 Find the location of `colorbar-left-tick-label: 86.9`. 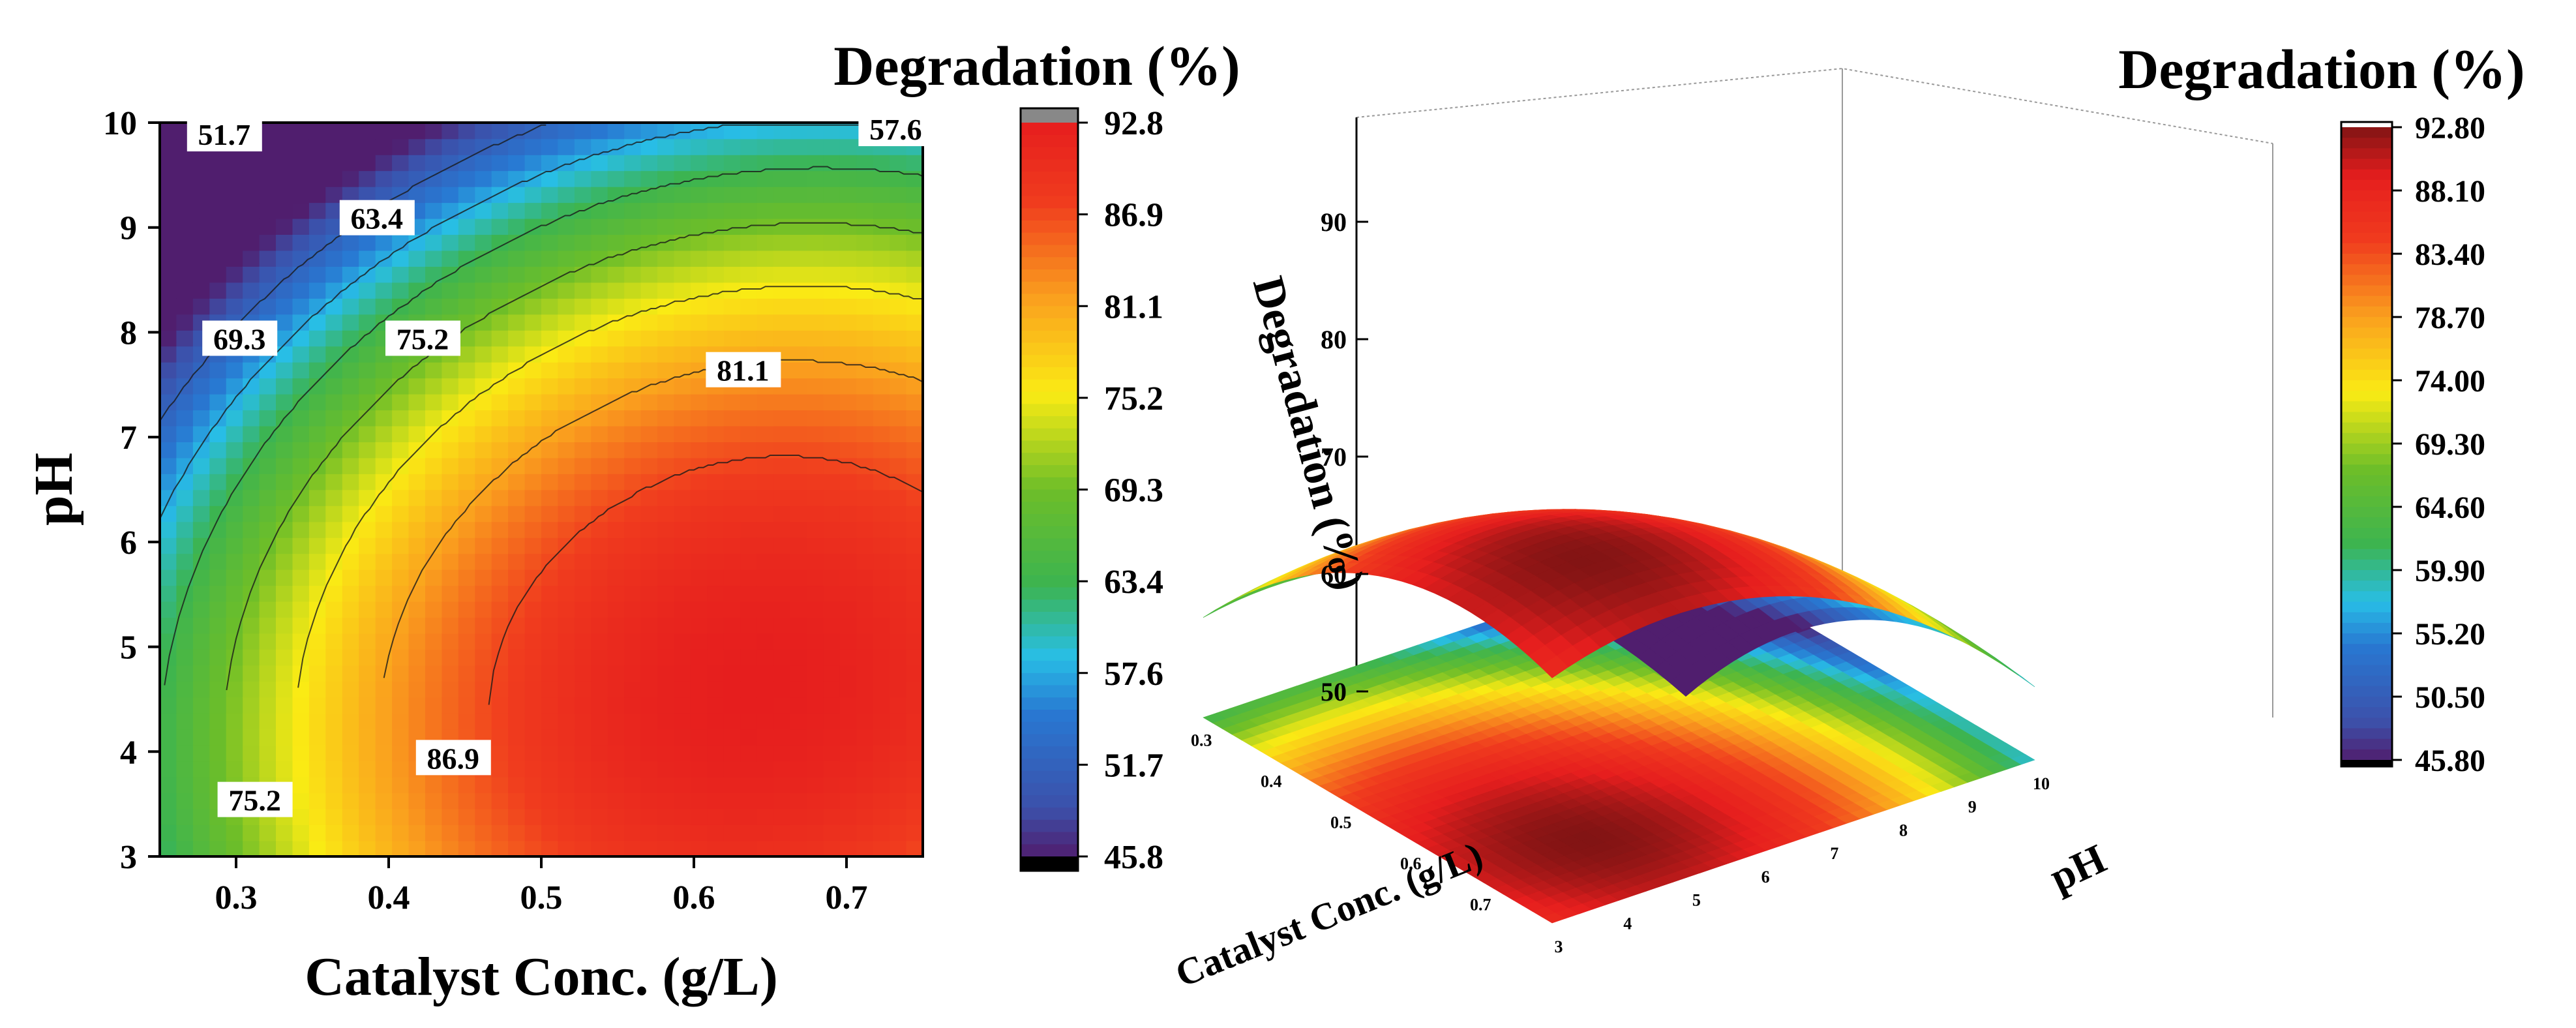

colorbar-left-tick-label: 86.9 is located at coordinates (1133, 215).